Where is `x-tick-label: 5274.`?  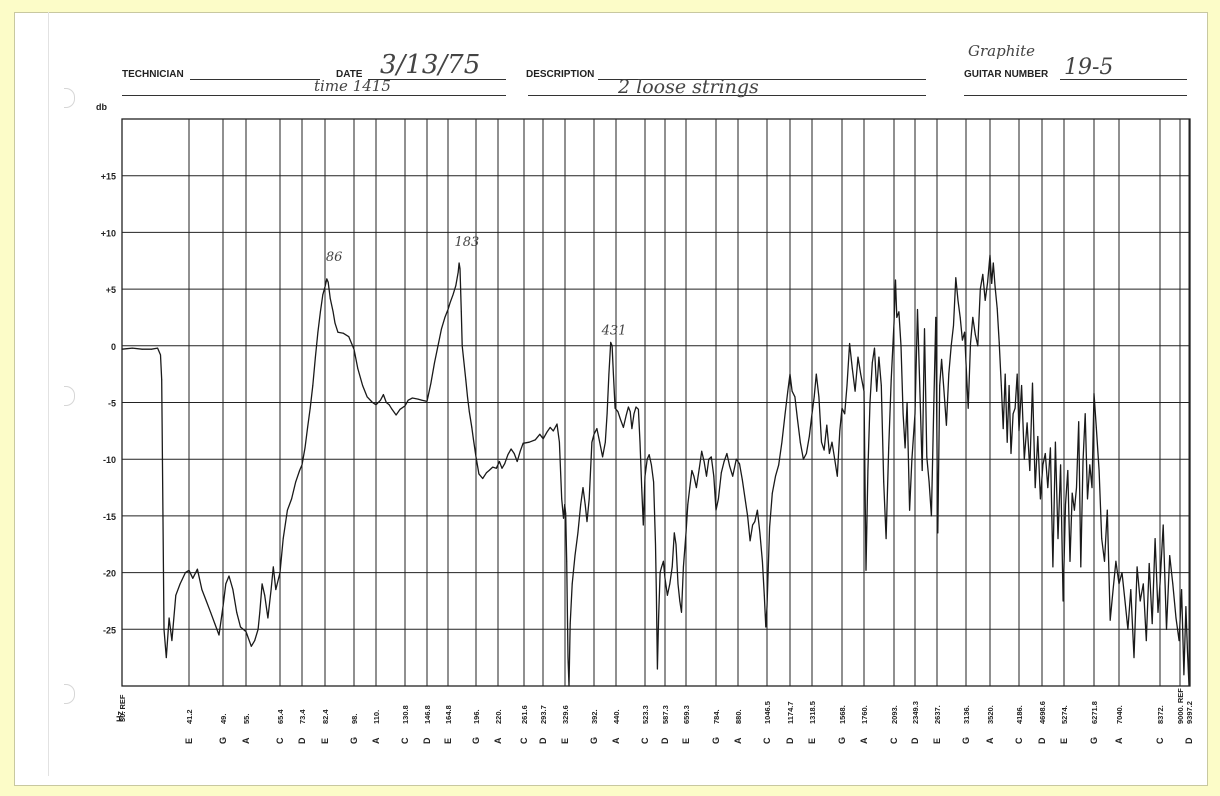 x-tick-label: 5274. is located at coordinates (1064, 714).